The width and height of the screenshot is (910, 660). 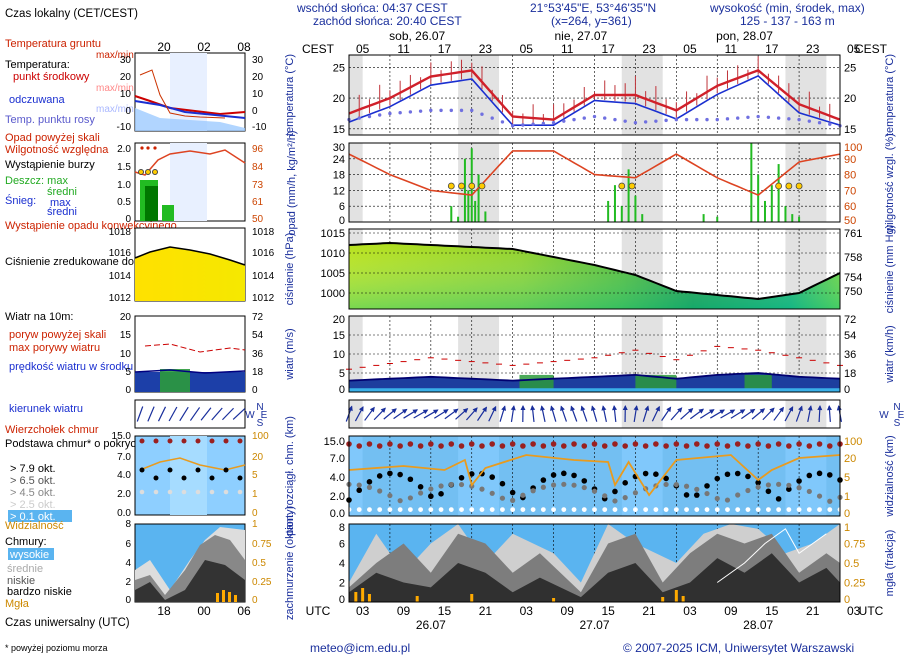 What do you see at coordinates (854, 49) in the screenshot?
I see `top-hour-12: 05` at bounding box center [854, 49].